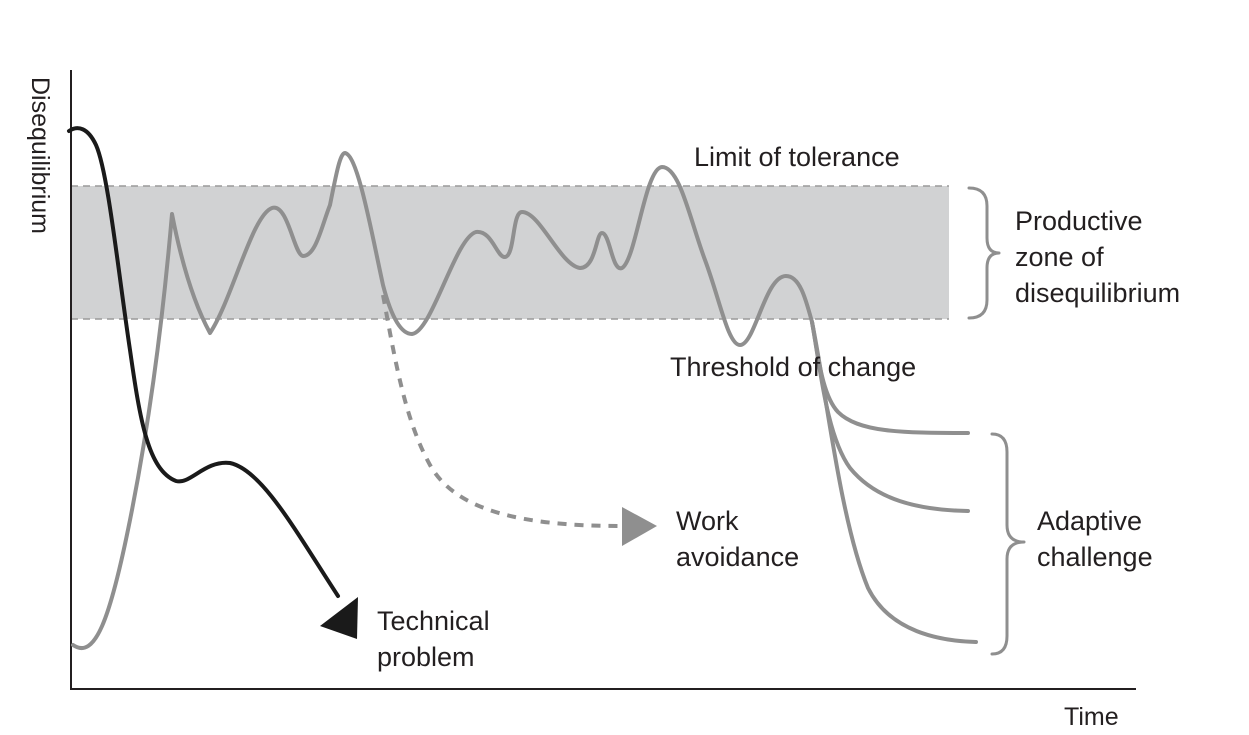 The width and height of the screenshot is (1249, 735). What do you see at coordinates (1079, 221) in the screenshot?
I see `productive-zone-label-line1: Productive` at bounding box center [1079, 221].